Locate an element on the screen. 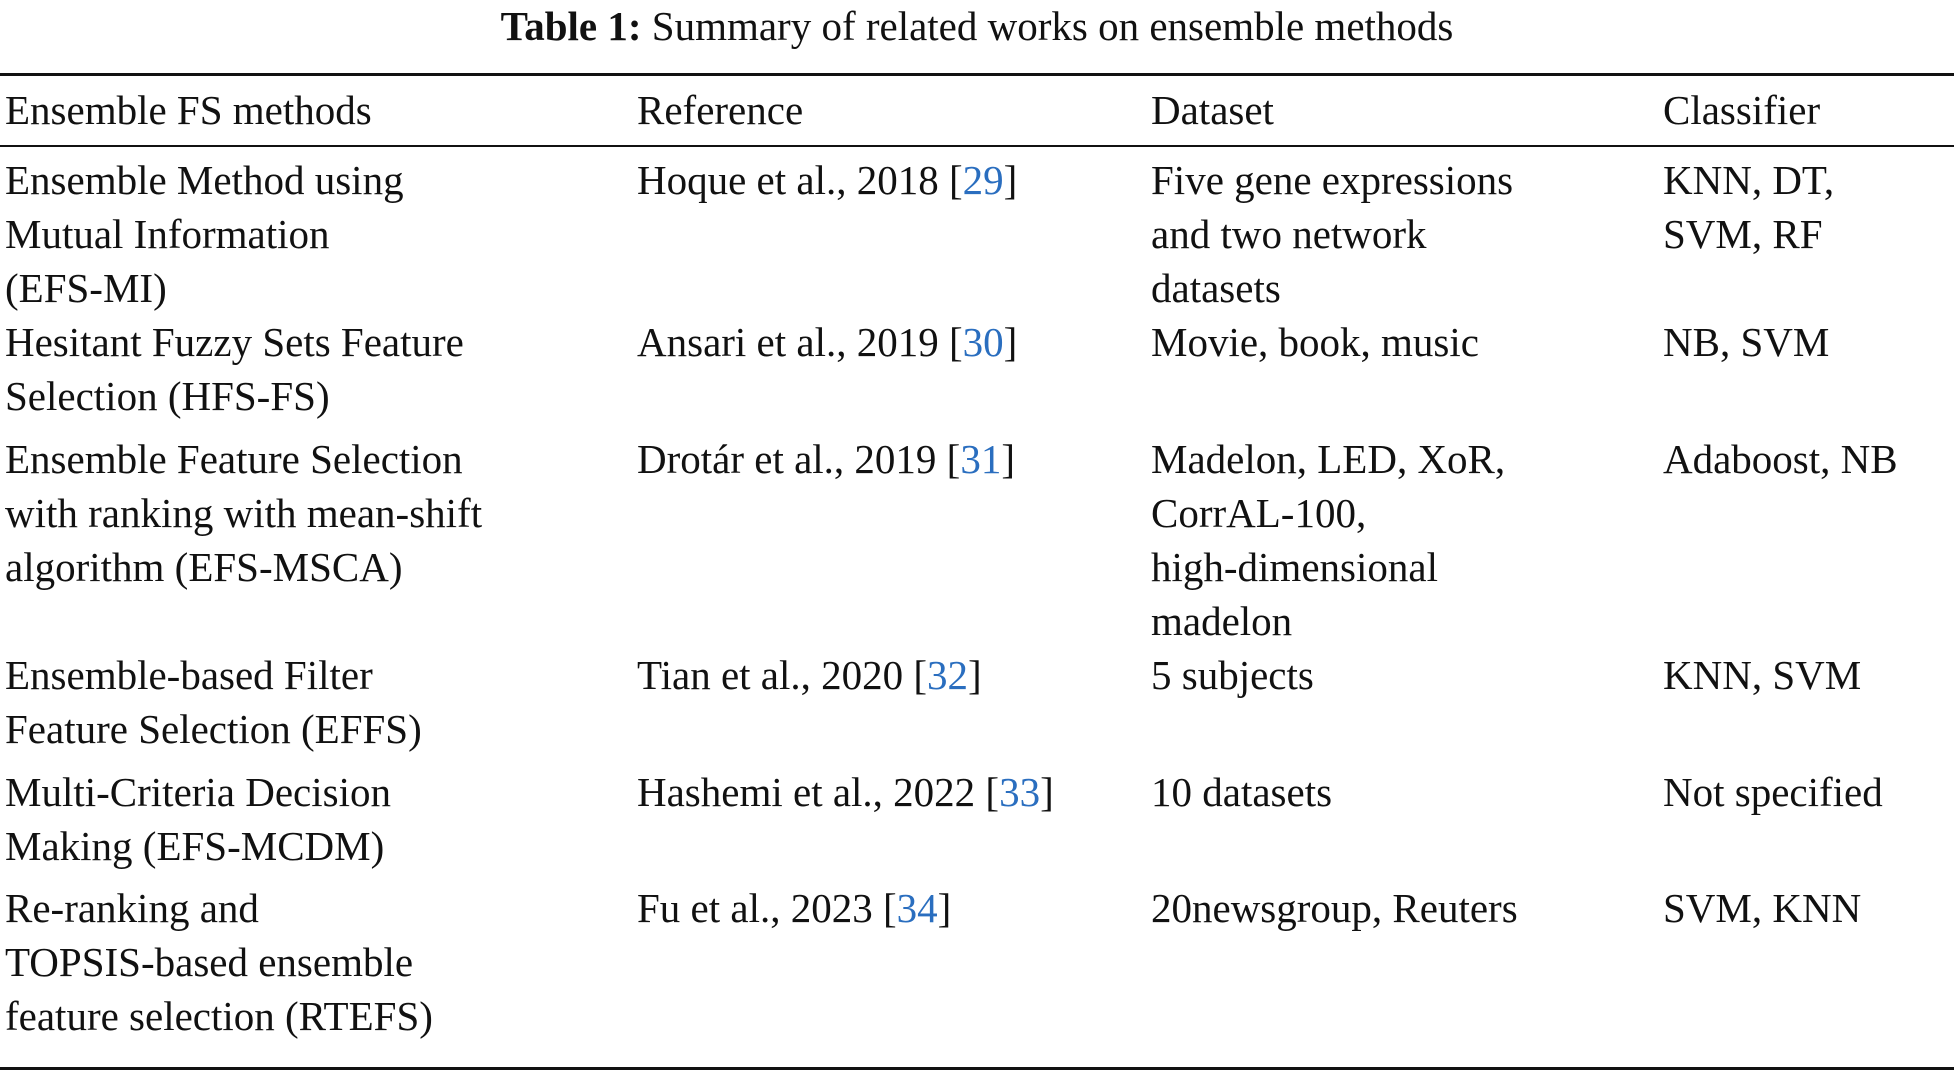 The height and width of the screenshot is (1075, 1954). reference-text: Fu et al., 2023 [ is located at coordinates (767, 908).